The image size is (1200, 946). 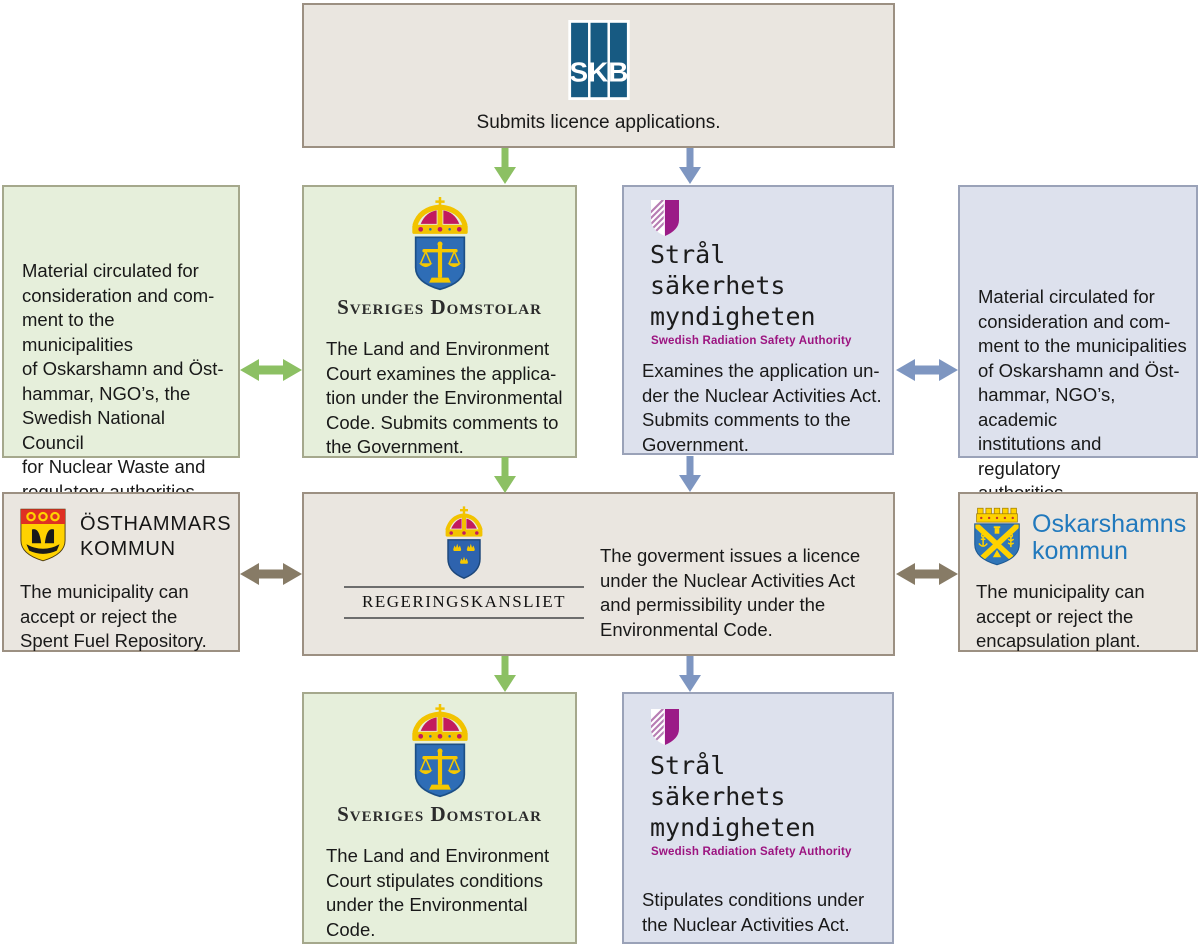 What do you see at coordinates (1109, 537) in the screenshot?
I see `oskarshamn-wordmark: Oskarshamns kommun` at bounding box center [1109, 537].